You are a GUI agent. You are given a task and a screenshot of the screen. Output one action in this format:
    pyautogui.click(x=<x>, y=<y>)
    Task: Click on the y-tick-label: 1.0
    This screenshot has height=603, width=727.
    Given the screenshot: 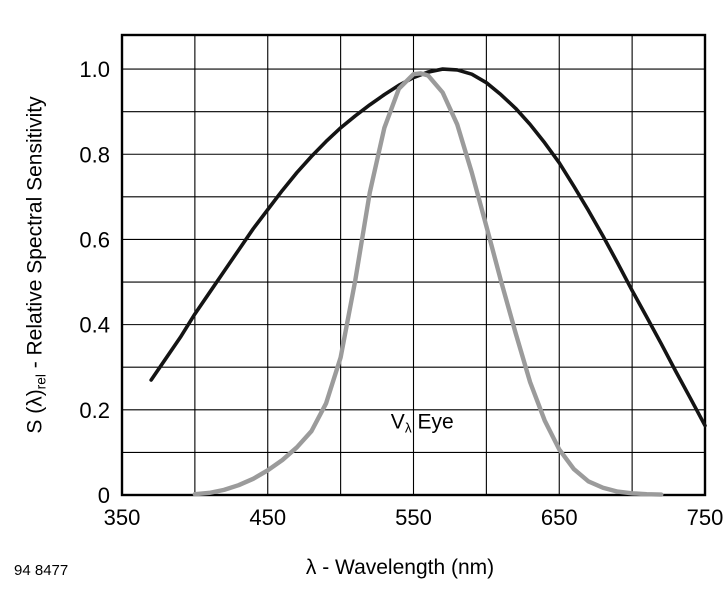 What is the action you would take?
    pyautogui.click(x=94, y=69)
    